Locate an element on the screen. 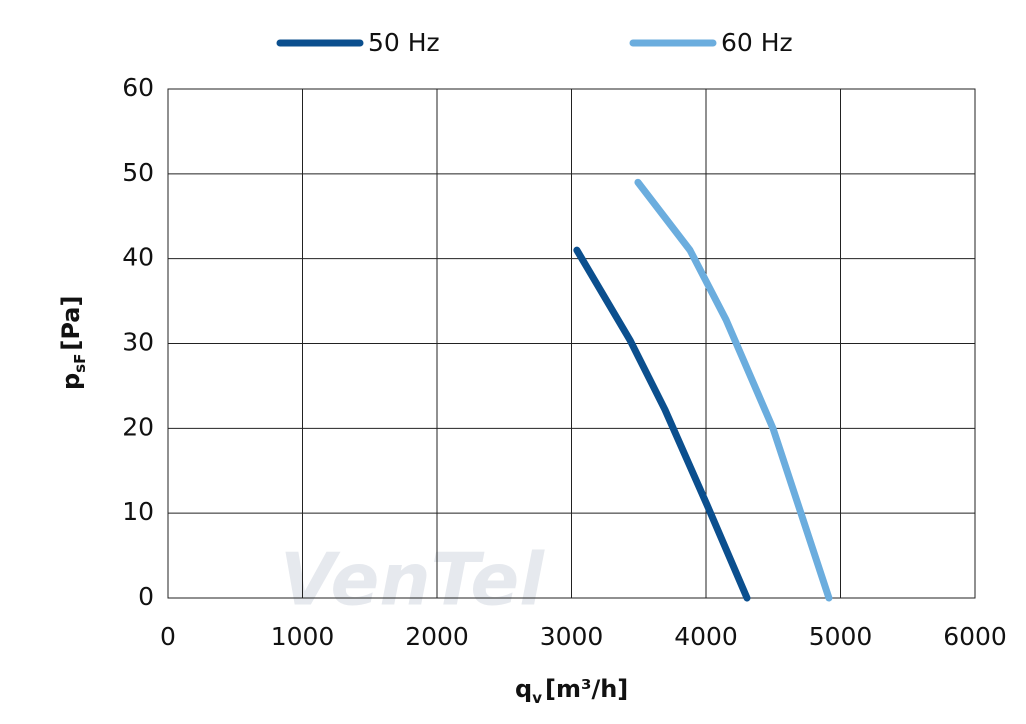 The image size is (1026, 724). watermark: VenTel is located at coordinates (412, 580).